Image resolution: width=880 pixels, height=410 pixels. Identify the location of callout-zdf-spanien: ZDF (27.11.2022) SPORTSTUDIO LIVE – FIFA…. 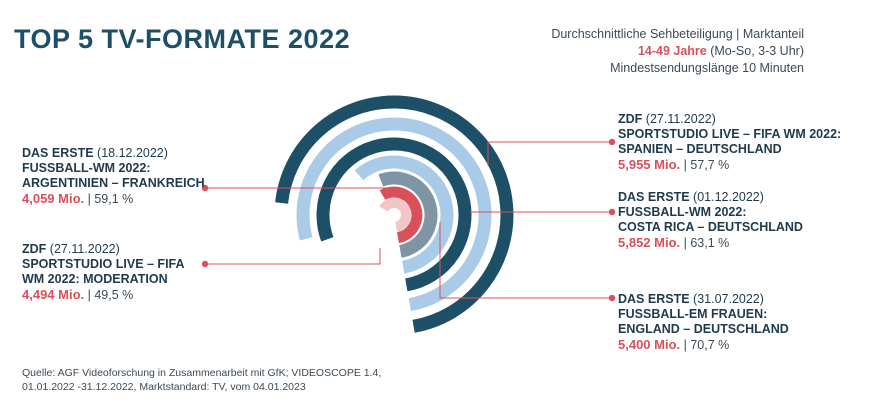
(729, 142).